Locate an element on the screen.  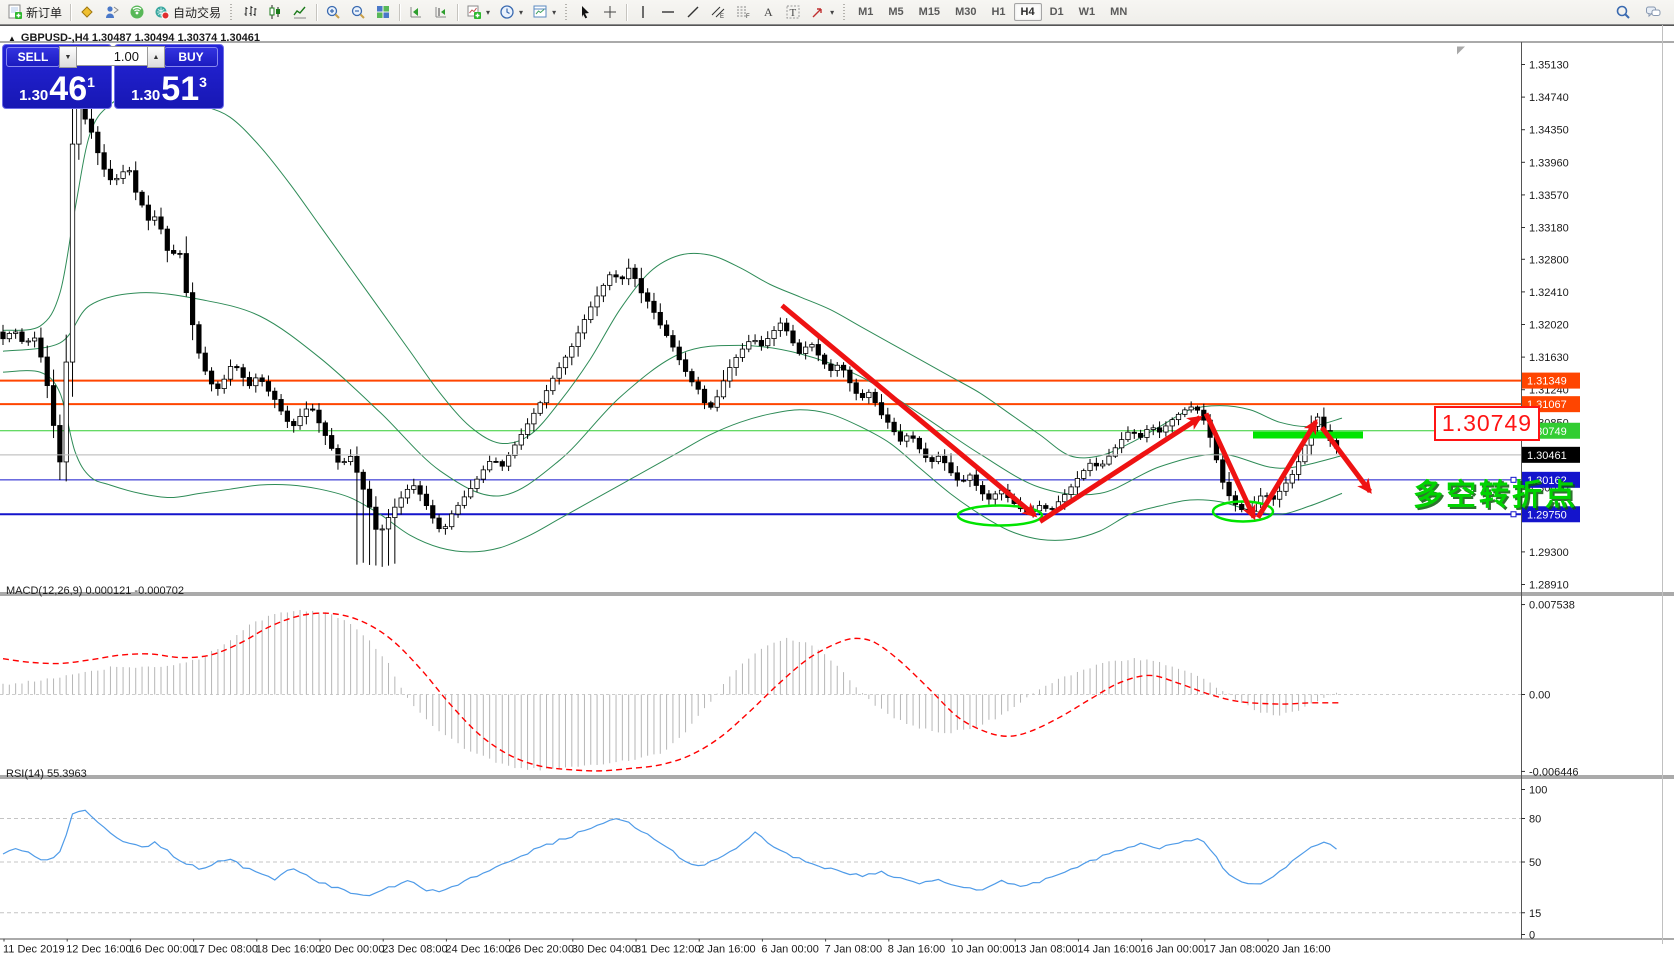
timeframe-m15: M15 is located at coordinates (929, 12).